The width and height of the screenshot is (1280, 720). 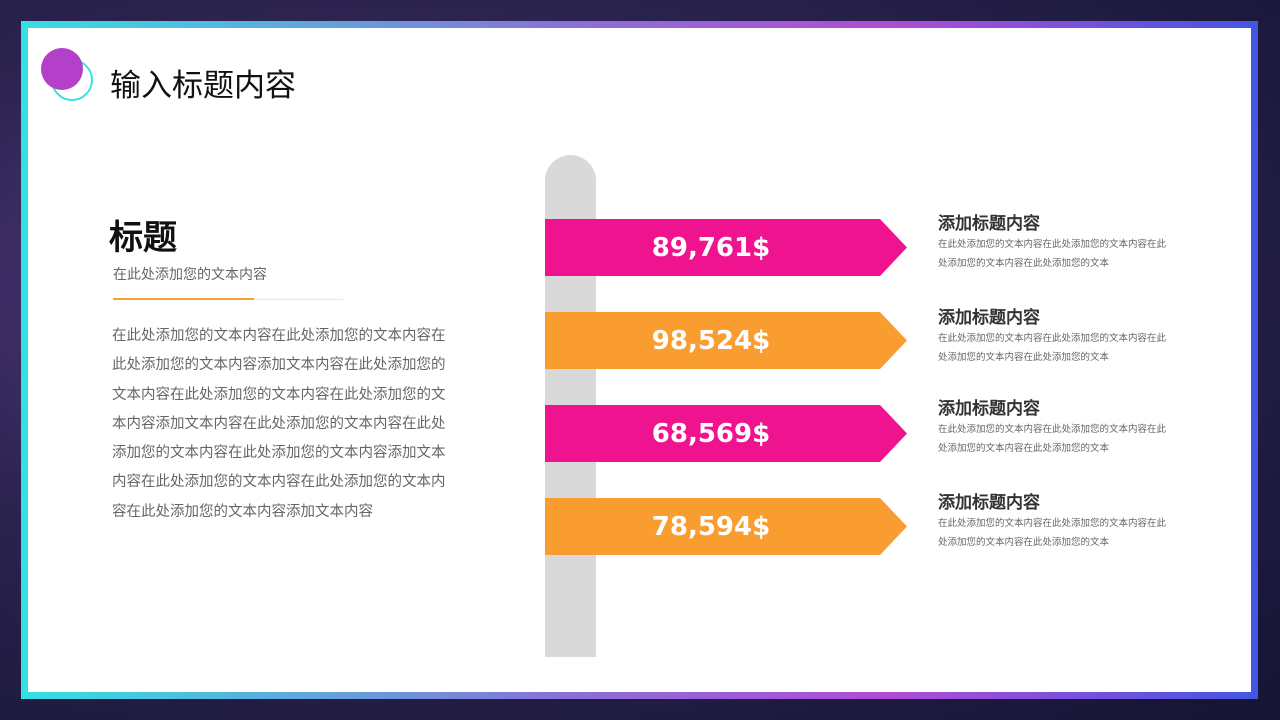 What do you see at coordinates (183, 299) in the screenshot?
I see `accent-underline` at bounding box center [183, 299].